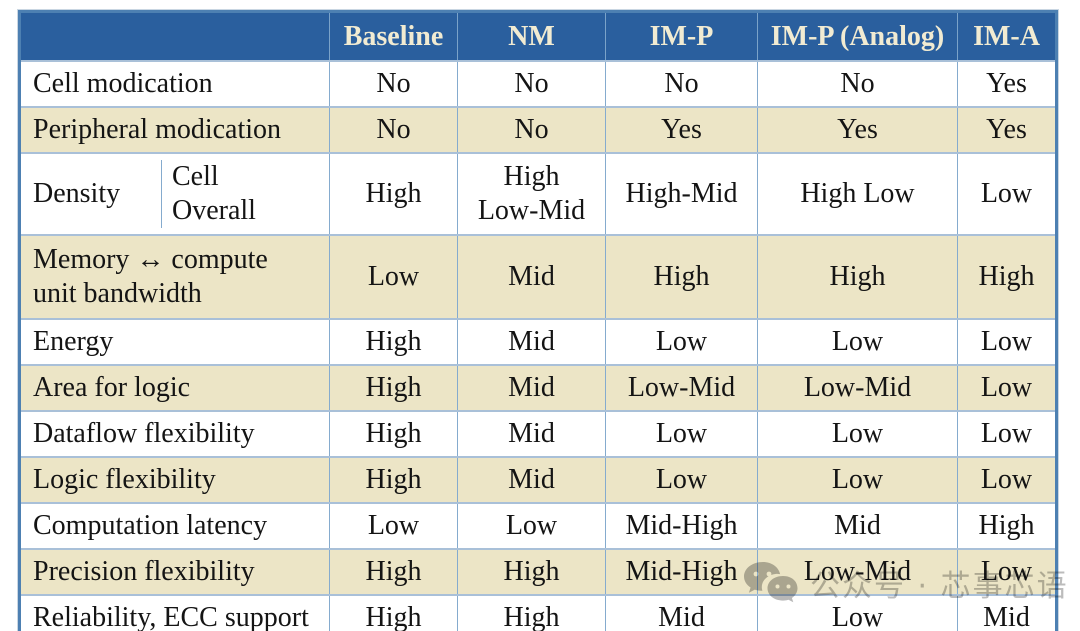  I want to click on column-header-im-p: IM-P, so click(681, 36).